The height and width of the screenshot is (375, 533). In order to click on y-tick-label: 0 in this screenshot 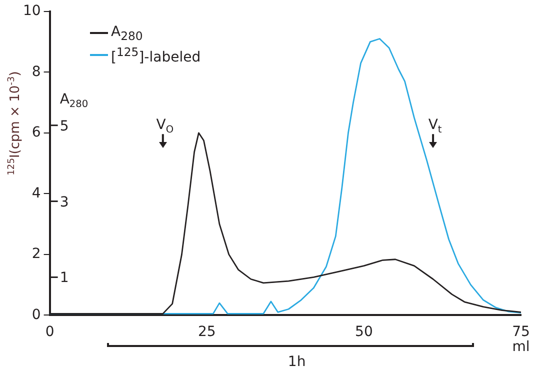, I will do `click(36, 314)`.